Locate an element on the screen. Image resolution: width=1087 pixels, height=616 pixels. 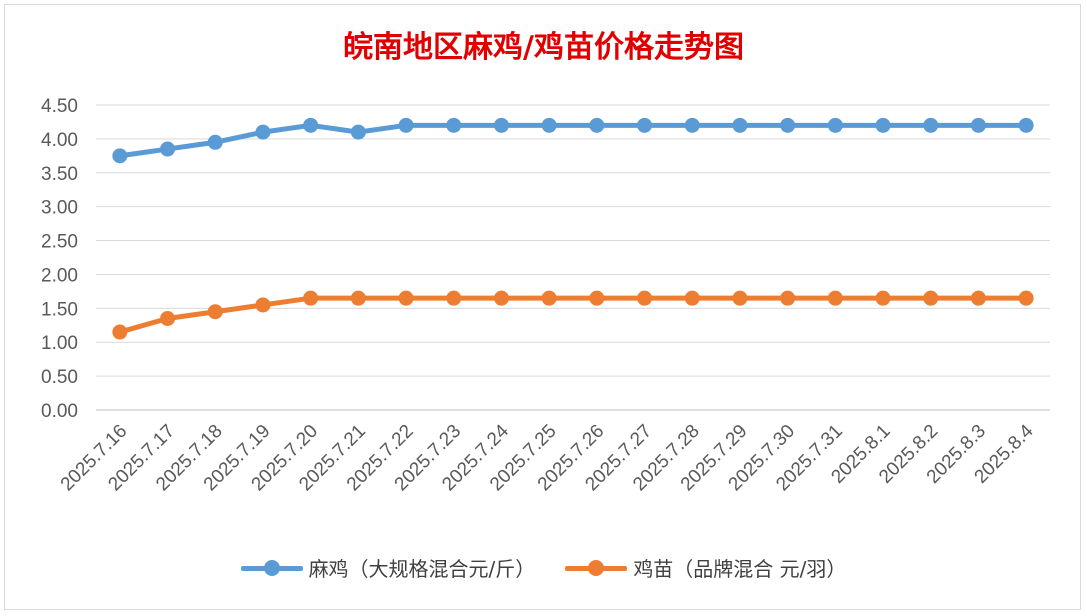
y-tick-label: 2.50 is located at coordinates (59, 242).